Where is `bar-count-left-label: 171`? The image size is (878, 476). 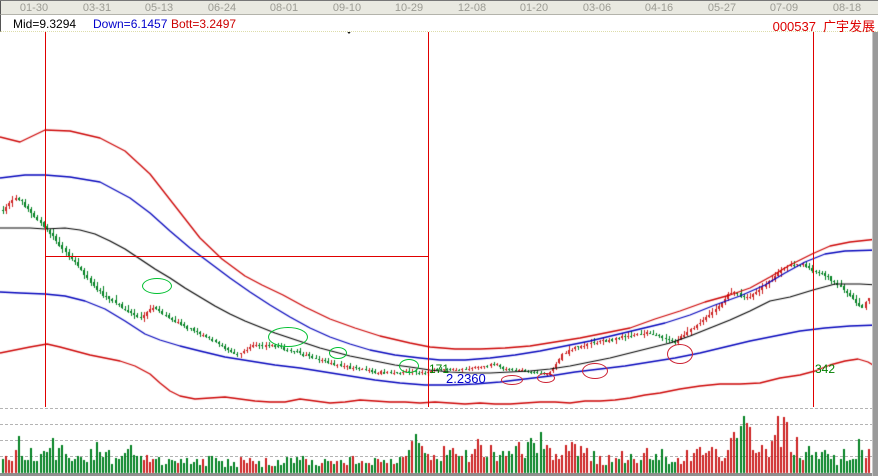 bar-count-left-label: 171 is located at coordinates (439, 369).